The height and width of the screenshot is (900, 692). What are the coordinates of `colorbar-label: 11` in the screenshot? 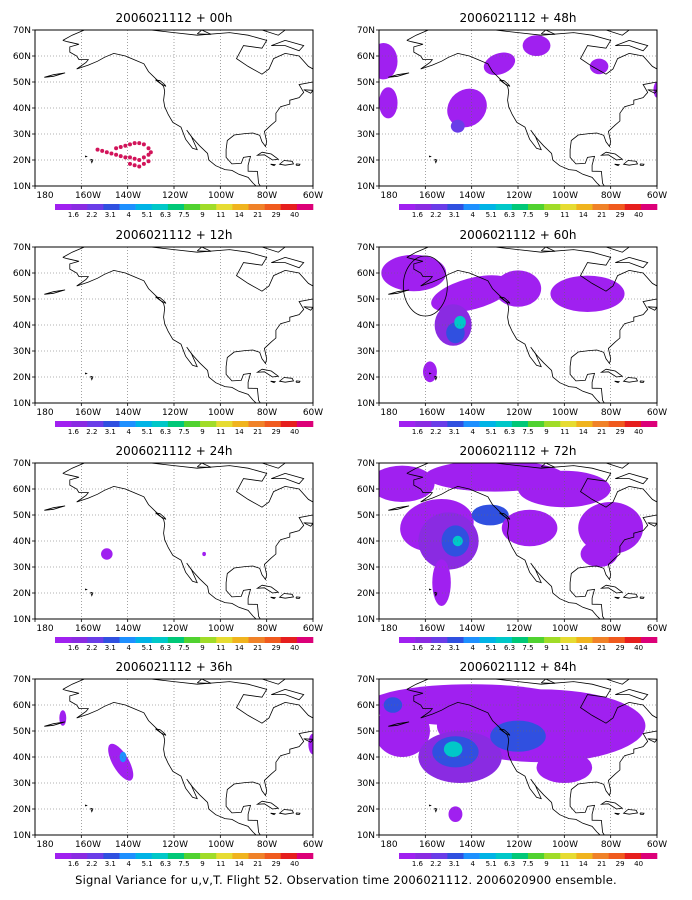 It's located at (564, 432).